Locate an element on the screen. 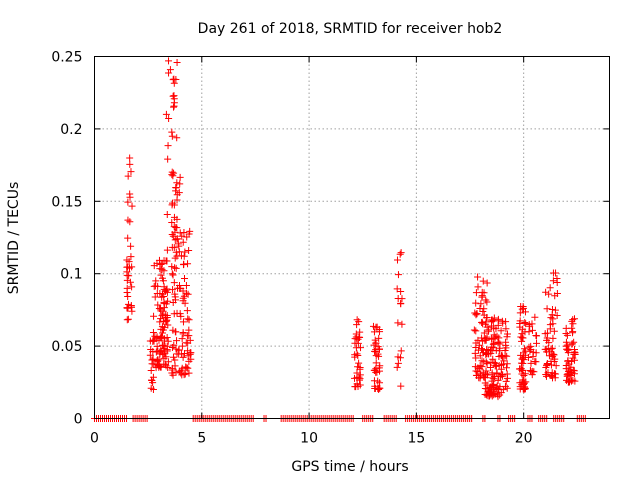  y-tick-label: 0.15 is located at coordinates (66, 202).